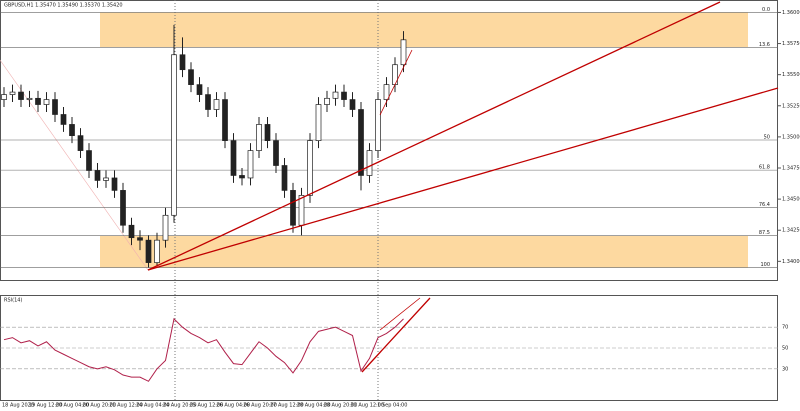 This screenshot has height=411, width=800. I want to click on fib-level-label: 0.0, so click(766, 10).